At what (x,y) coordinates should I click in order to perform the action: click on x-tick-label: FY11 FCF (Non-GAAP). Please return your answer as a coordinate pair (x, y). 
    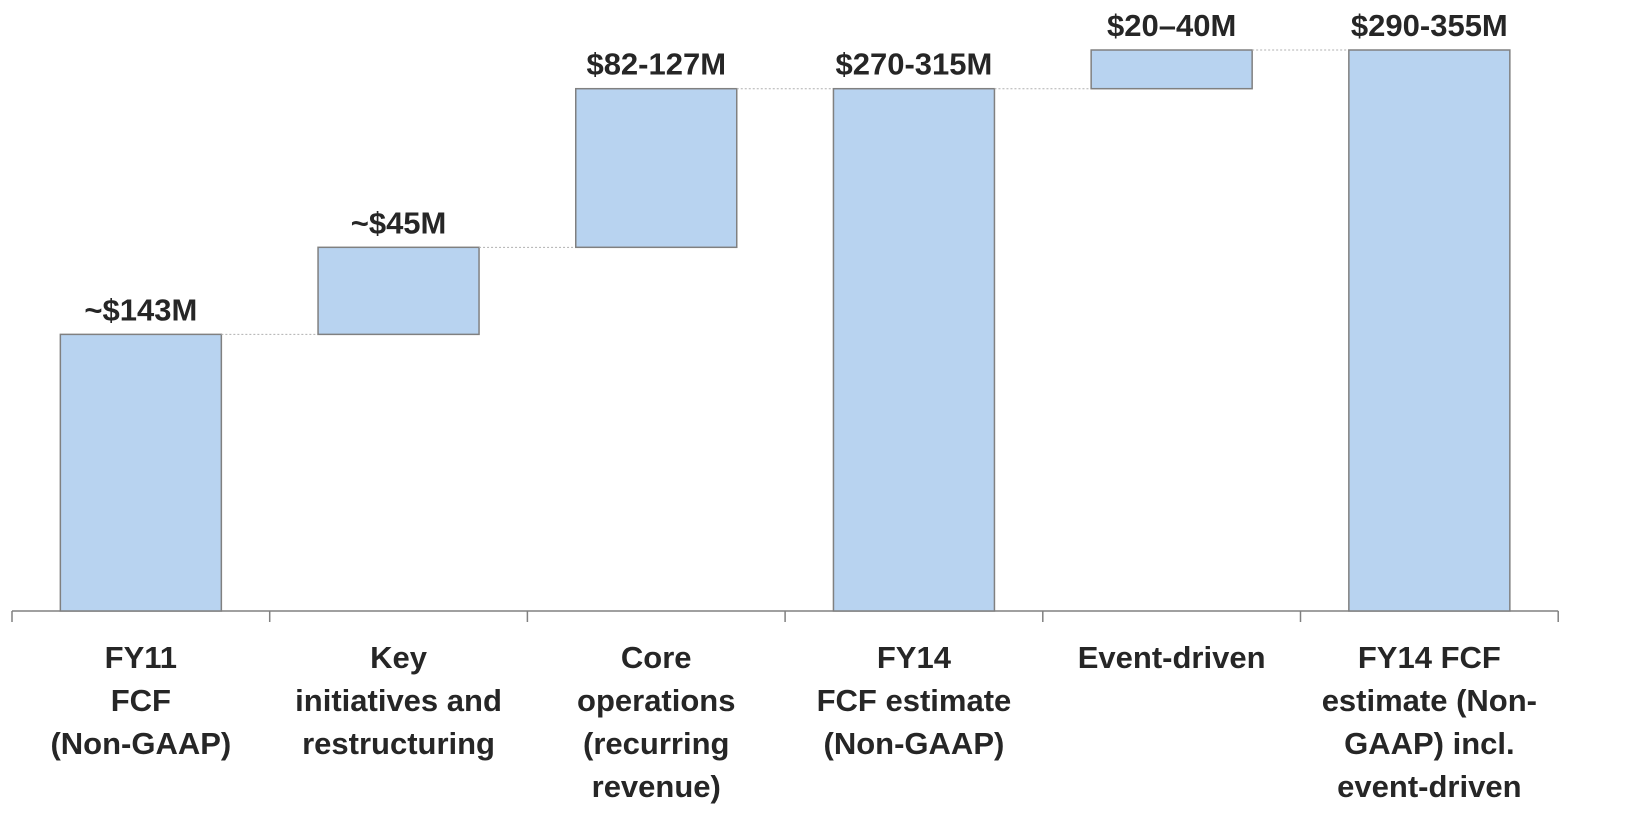
    Looking at the image, I should click on (141, 700).